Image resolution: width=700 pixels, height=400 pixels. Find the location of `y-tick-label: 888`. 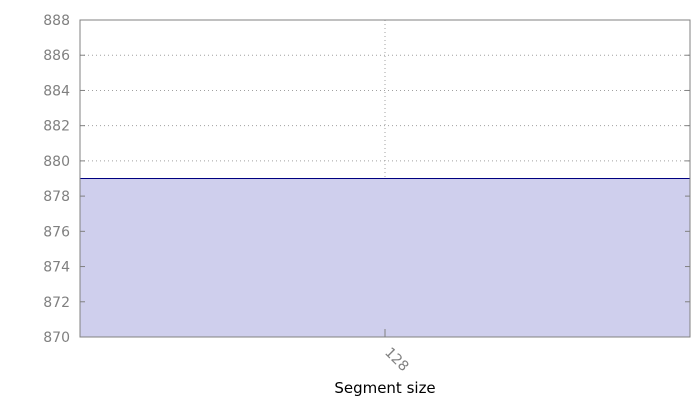

y-tick-label: 888 is located at coordinates (56, 21).